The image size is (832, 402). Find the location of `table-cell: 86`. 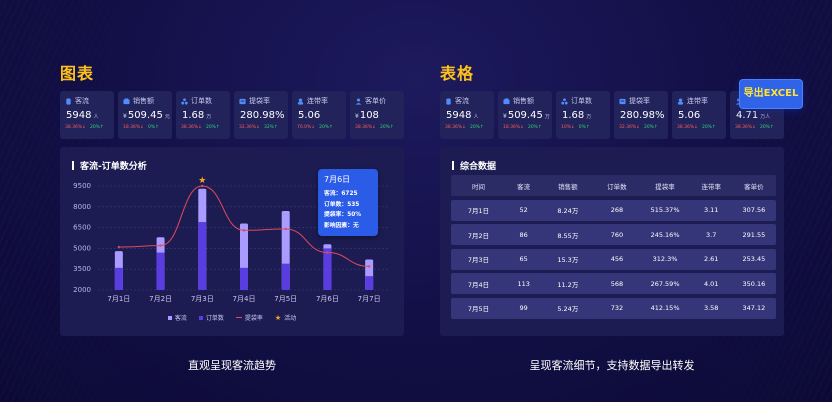

table-cell: 86 is located at coordinates (523, 234).